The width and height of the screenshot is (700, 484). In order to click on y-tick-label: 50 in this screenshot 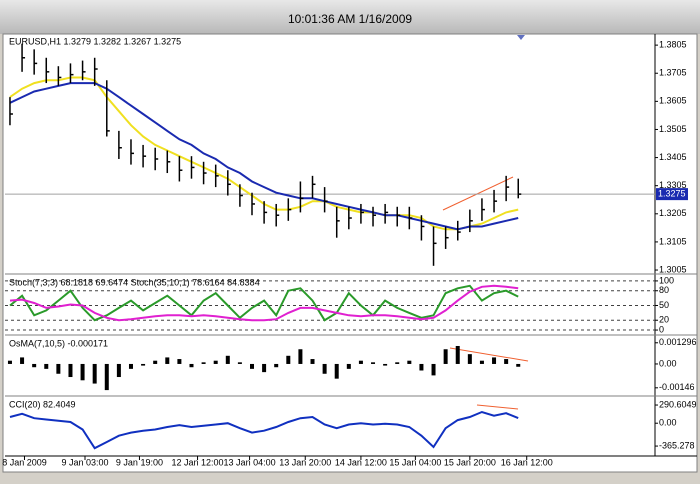, I will do `click(664, 305)`.